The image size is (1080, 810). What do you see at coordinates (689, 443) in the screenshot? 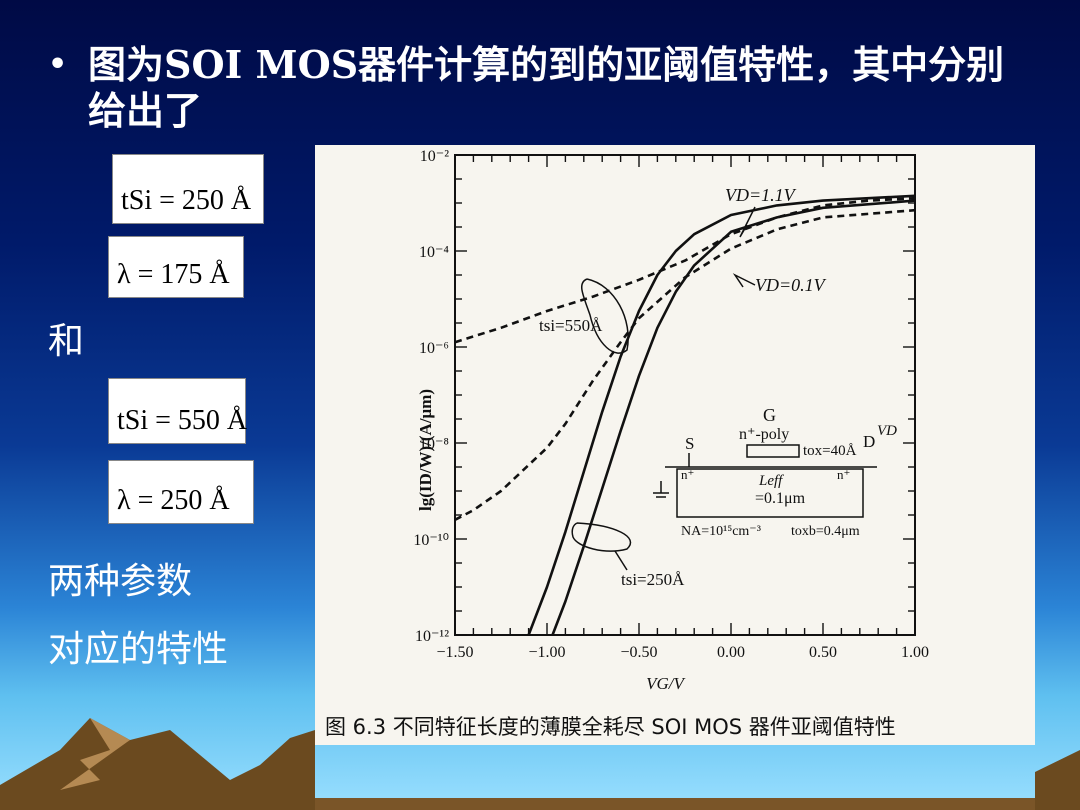
I see `inset-source-label: S` at bounding box center [689, 443].